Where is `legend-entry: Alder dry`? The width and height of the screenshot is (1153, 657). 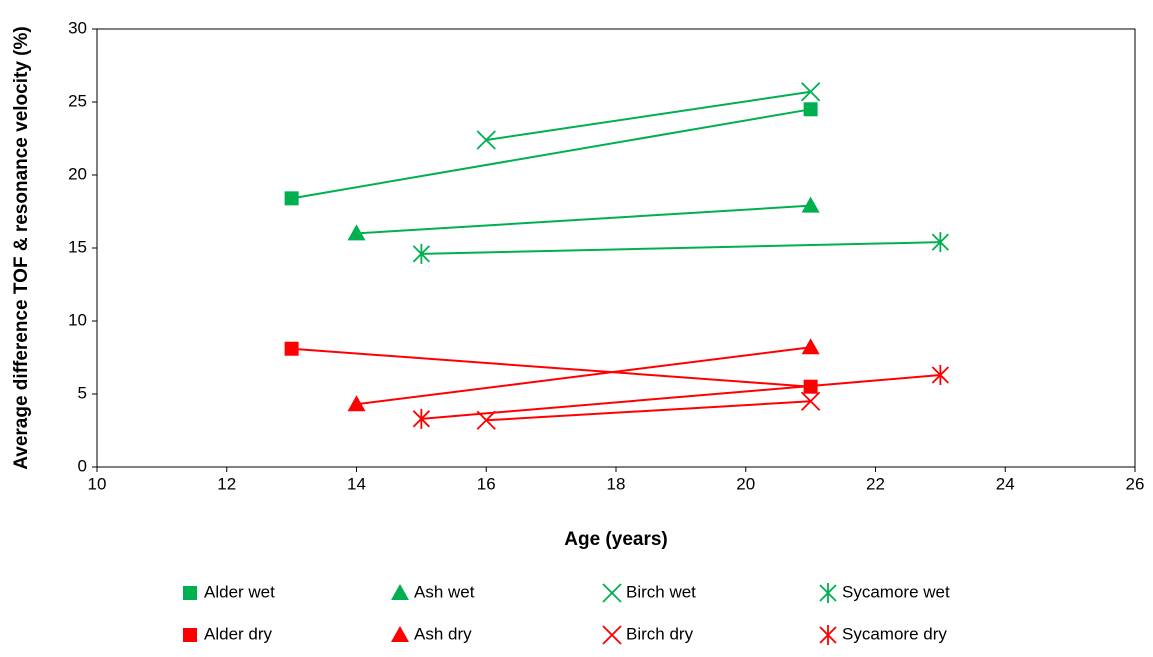 legend-entry: Alder dry is located at coordinates (228, 633).